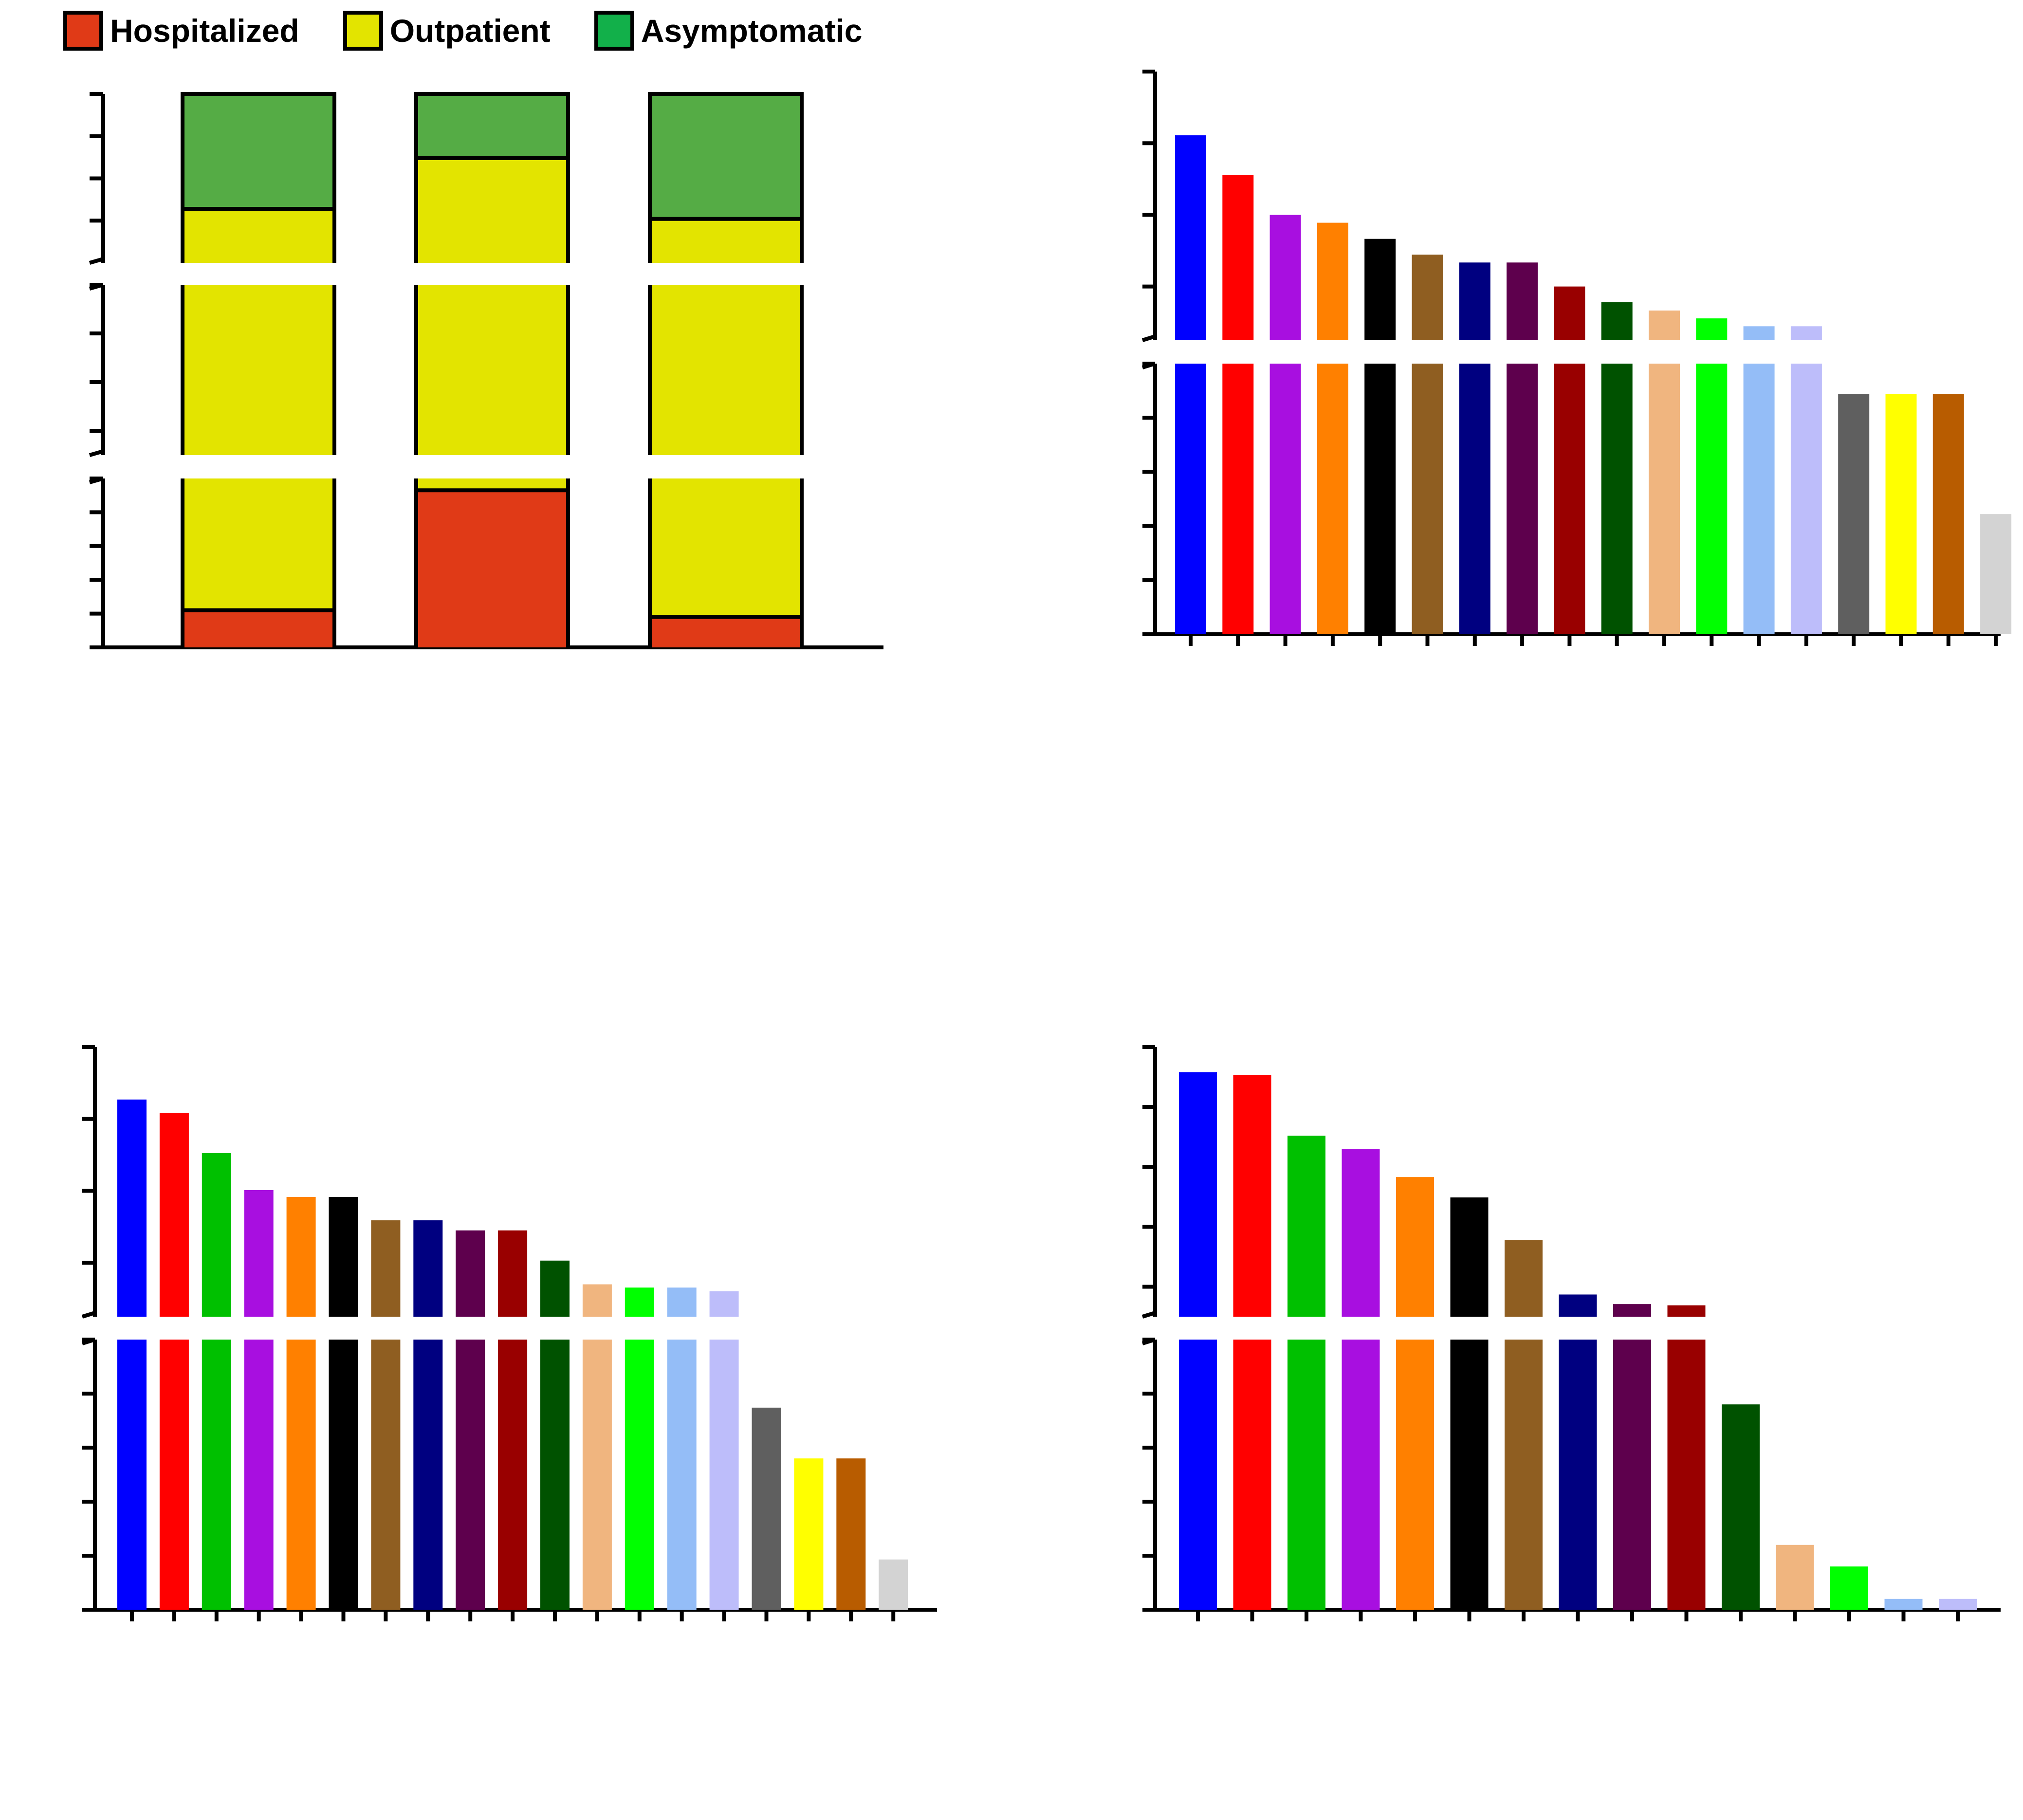 The height and width of the screenshot is (1820, 2023). Describe the element at coordinates (724, 1304) in the screenshot. I see `bar-upper-chest-pain` at that location.